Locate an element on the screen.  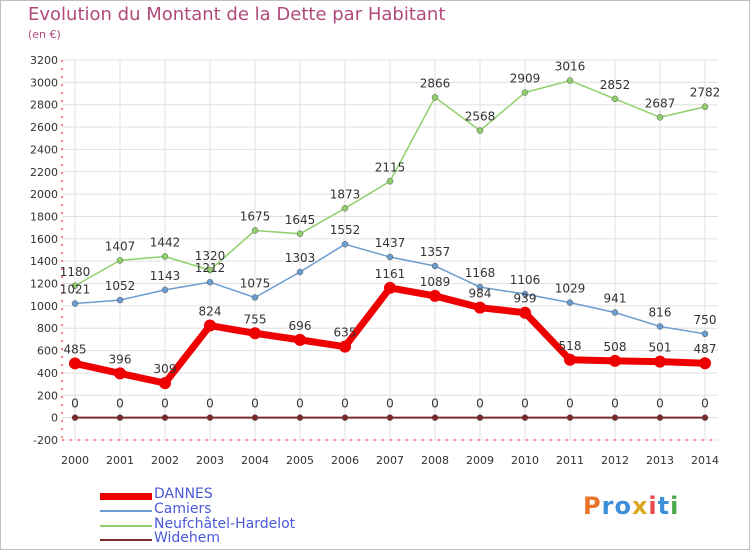
data-label-camiers: 1021 is located at coordinates (75, 290).